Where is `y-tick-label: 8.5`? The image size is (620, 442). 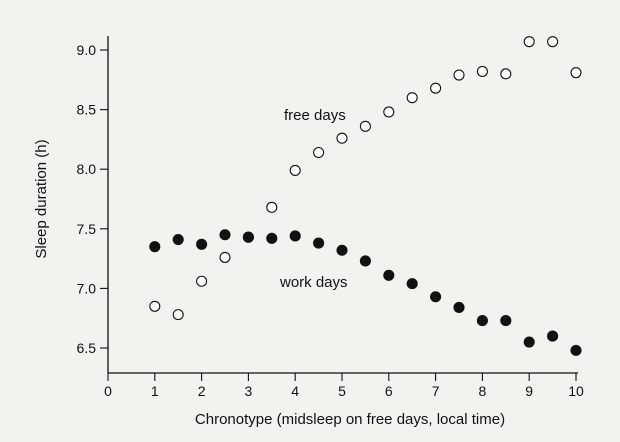 y-tick-label: 8.5 is located at coordinates (87, 110).